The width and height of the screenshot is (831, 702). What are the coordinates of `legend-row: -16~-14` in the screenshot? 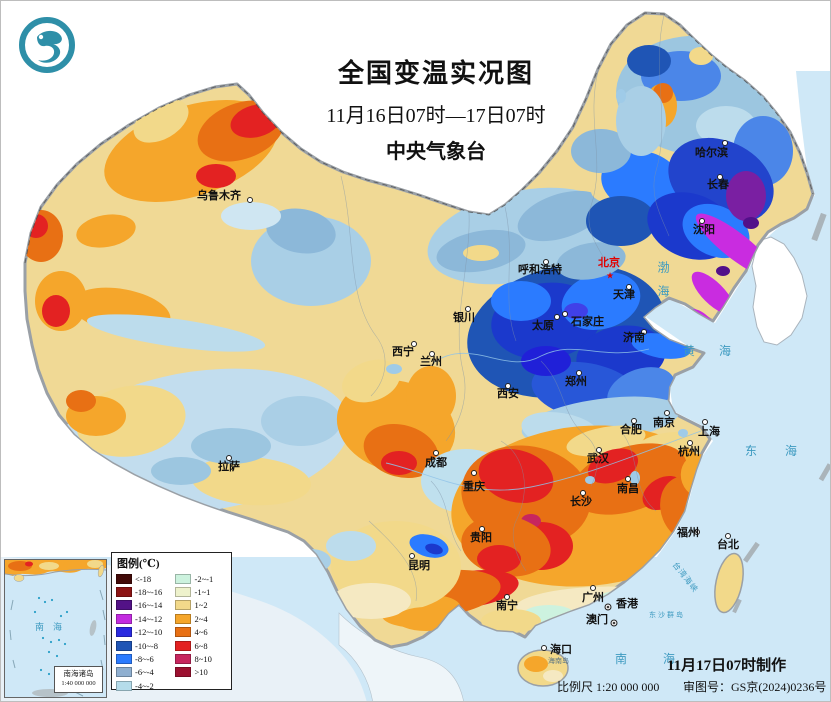 It's located at (145, 605).